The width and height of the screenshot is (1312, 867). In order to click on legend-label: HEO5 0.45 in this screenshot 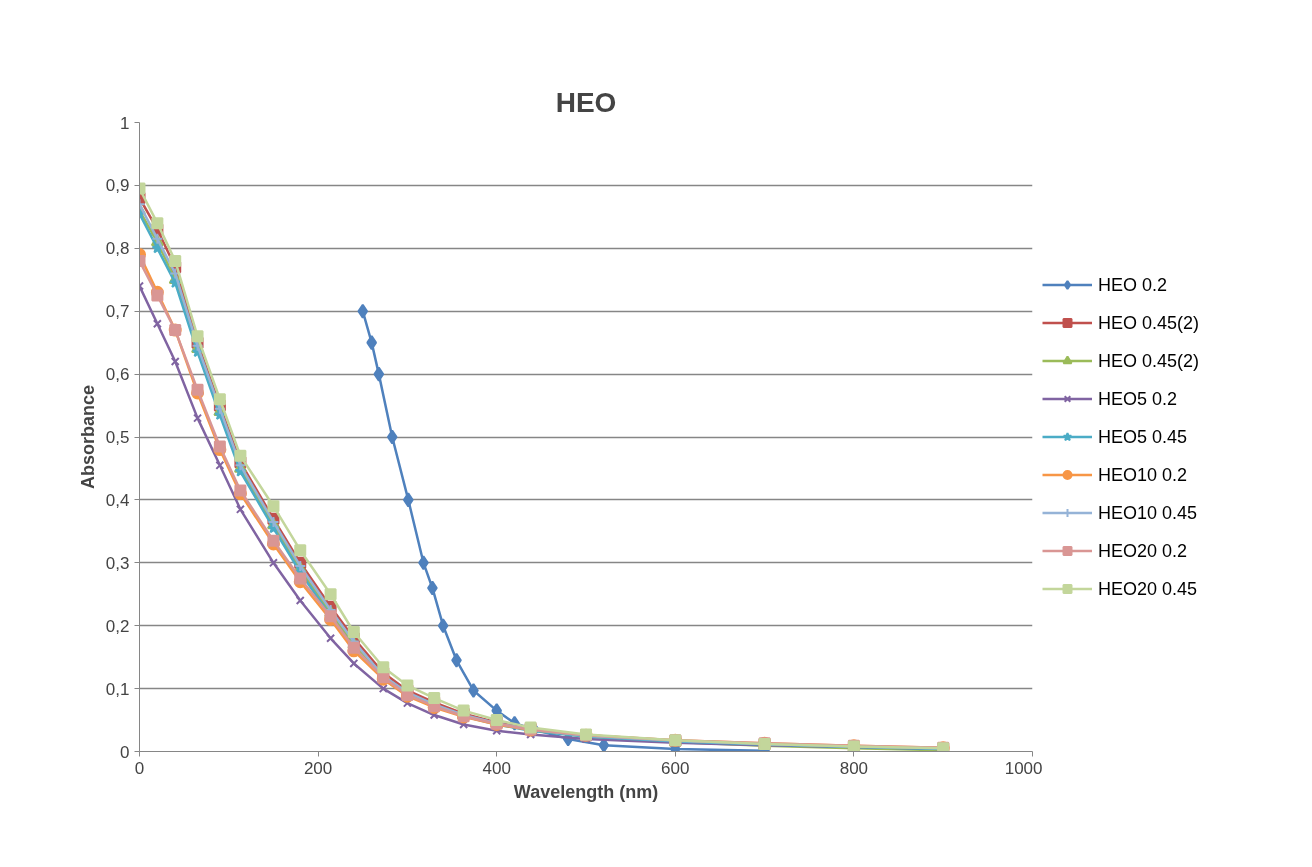, I will do `click(1143, 436)`.